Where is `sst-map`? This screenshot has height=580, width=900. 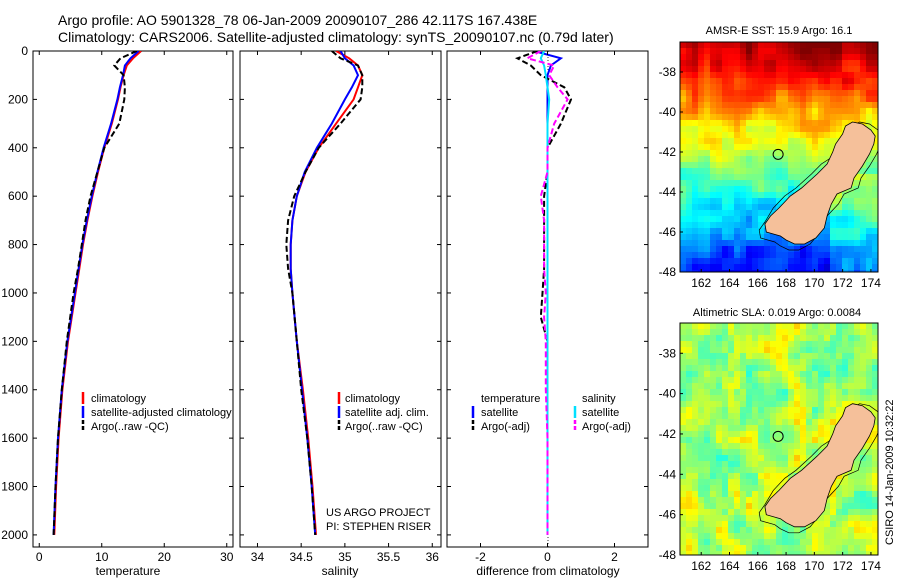
sst-map is located at coordinates (779, 157).